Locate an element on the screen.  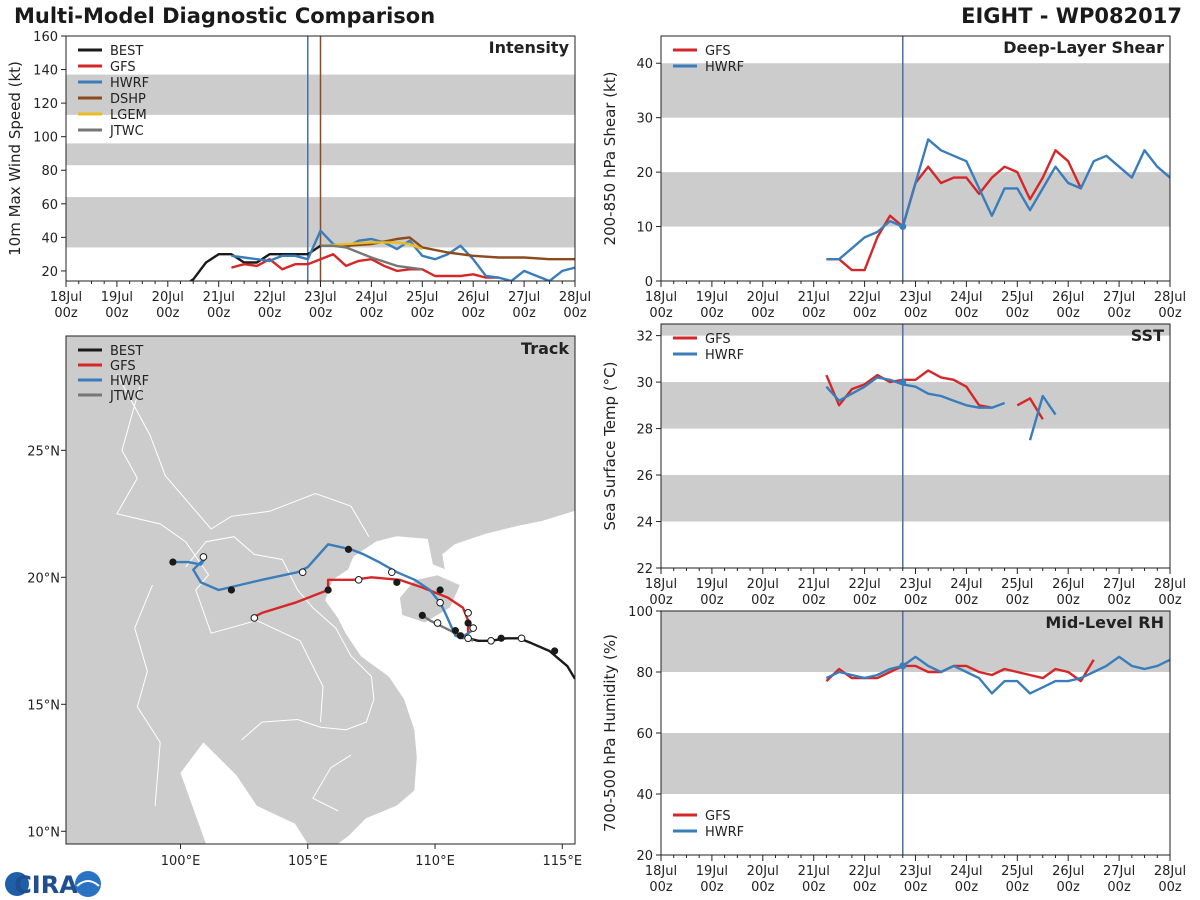
logo-swirl is located at coordinates (88, 883).